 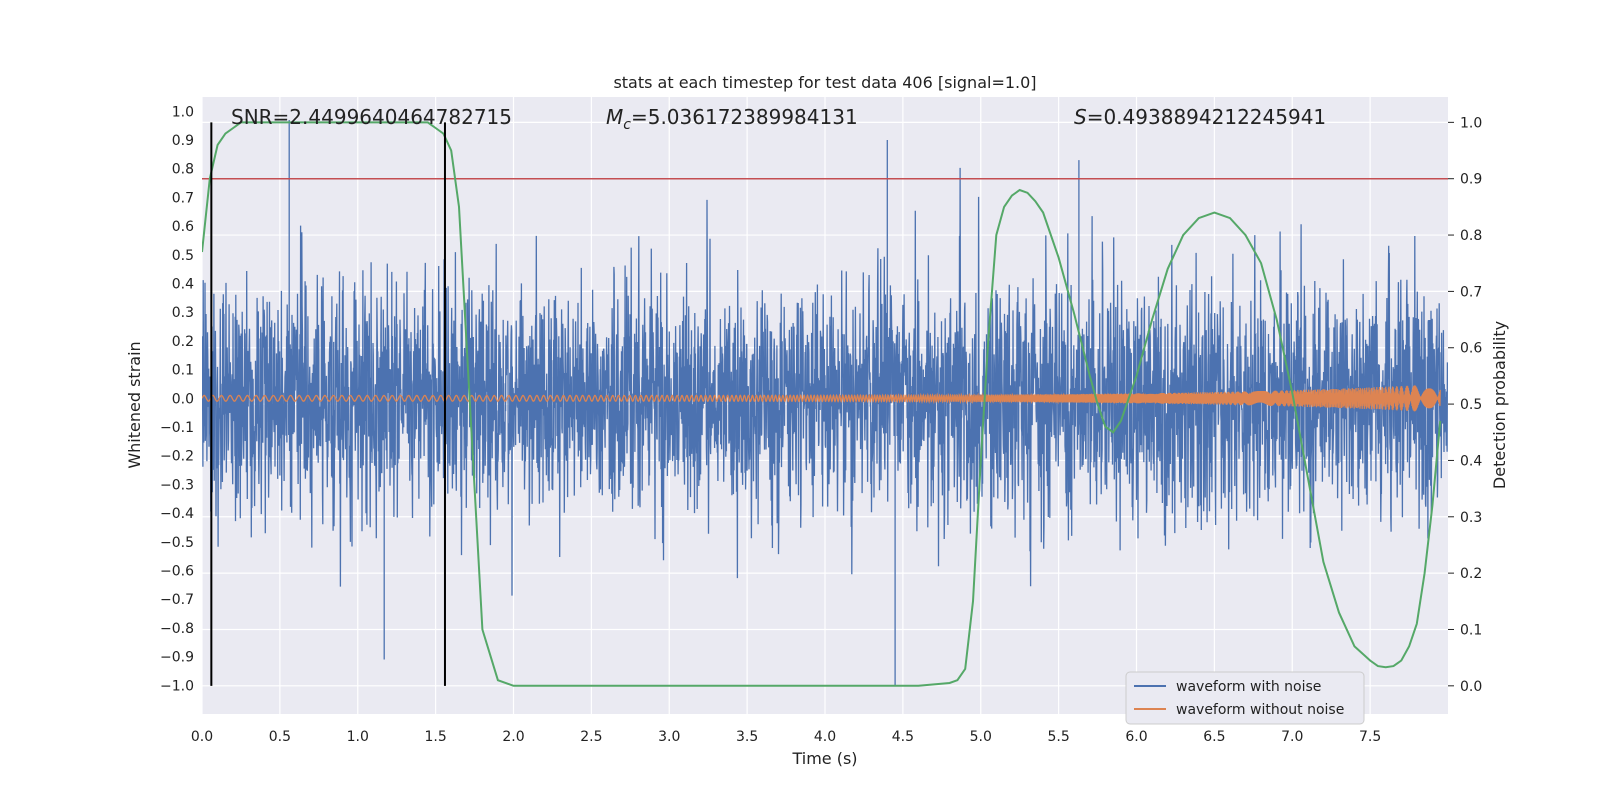 I want to click on y-tick-label-8: 0.2, so click(x=183, y=342).